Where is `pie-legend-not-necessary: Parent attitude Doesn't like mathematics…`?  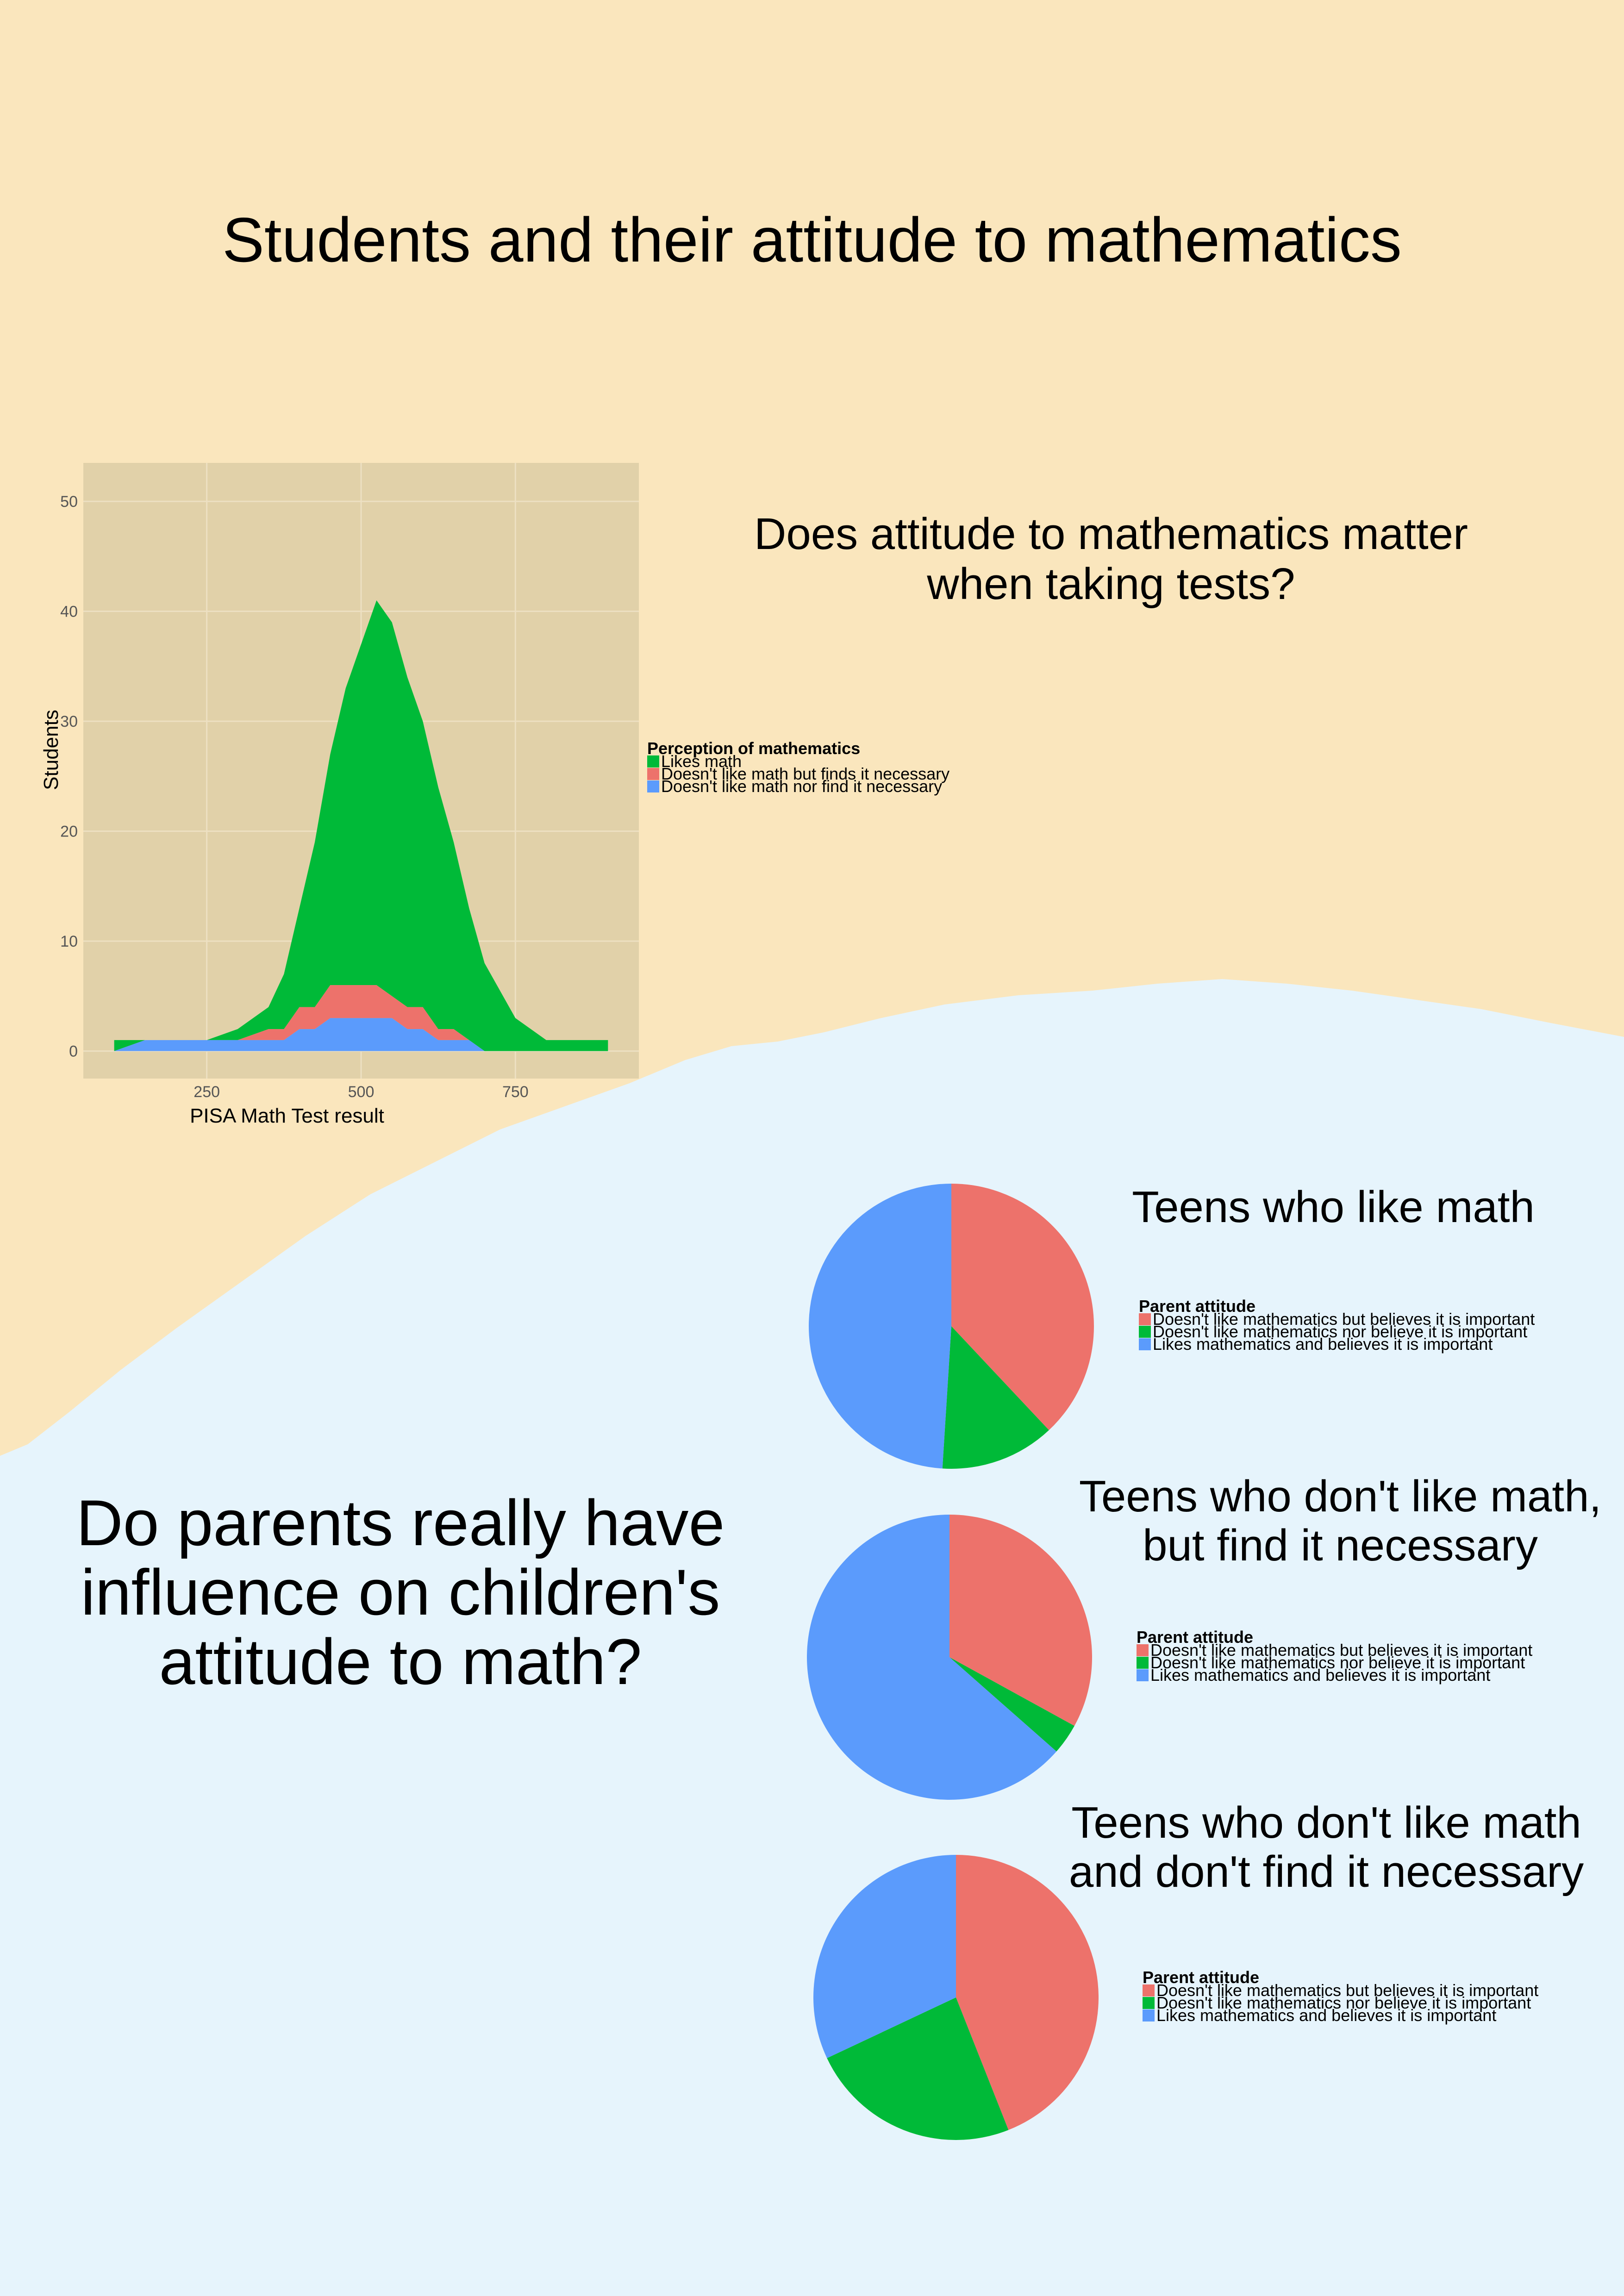 pie-legend-not-necessary: Parent attitude Doesn't like mathematics… is located at coordinates (1341, 1996).